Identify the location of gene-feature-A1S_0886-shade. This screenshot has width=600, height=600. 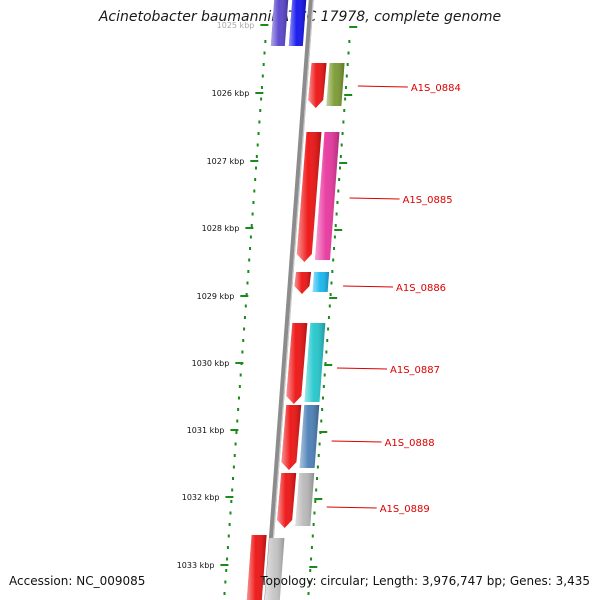
(321, 282).